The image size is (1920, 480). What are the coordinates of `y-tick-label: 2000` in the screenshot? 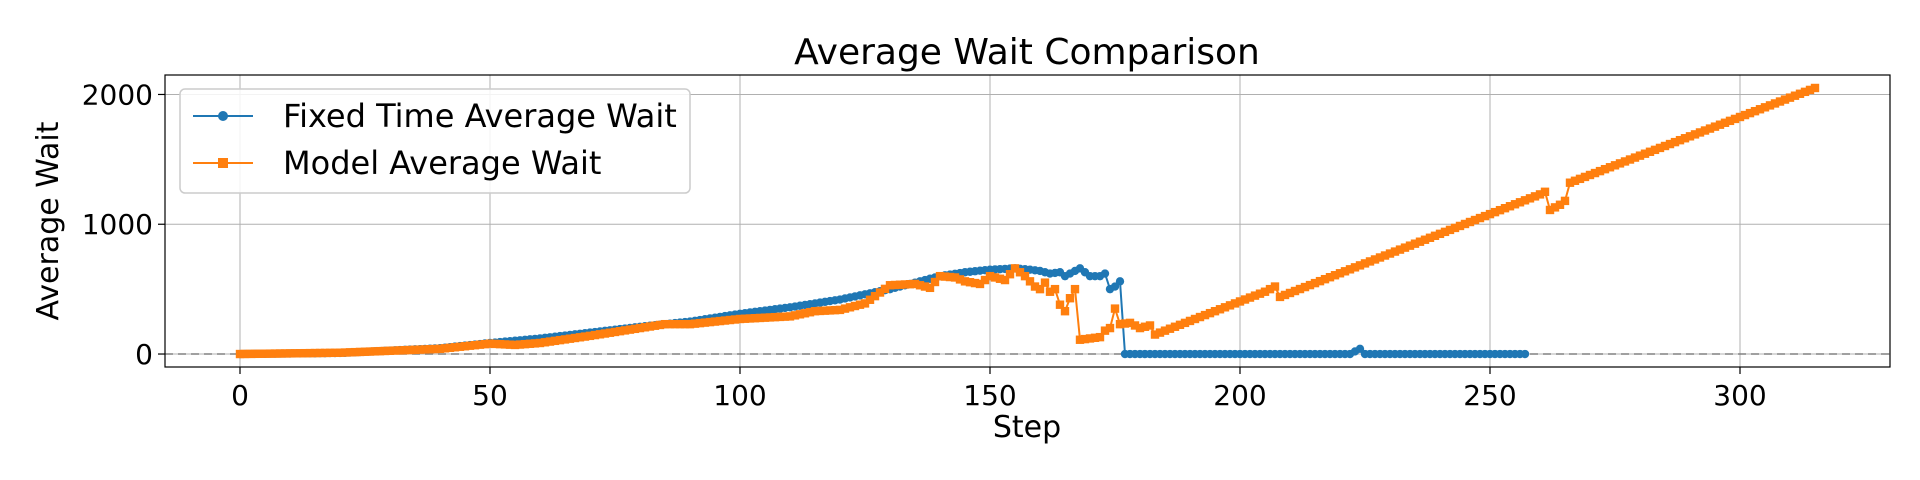 It's located at (117, 94).